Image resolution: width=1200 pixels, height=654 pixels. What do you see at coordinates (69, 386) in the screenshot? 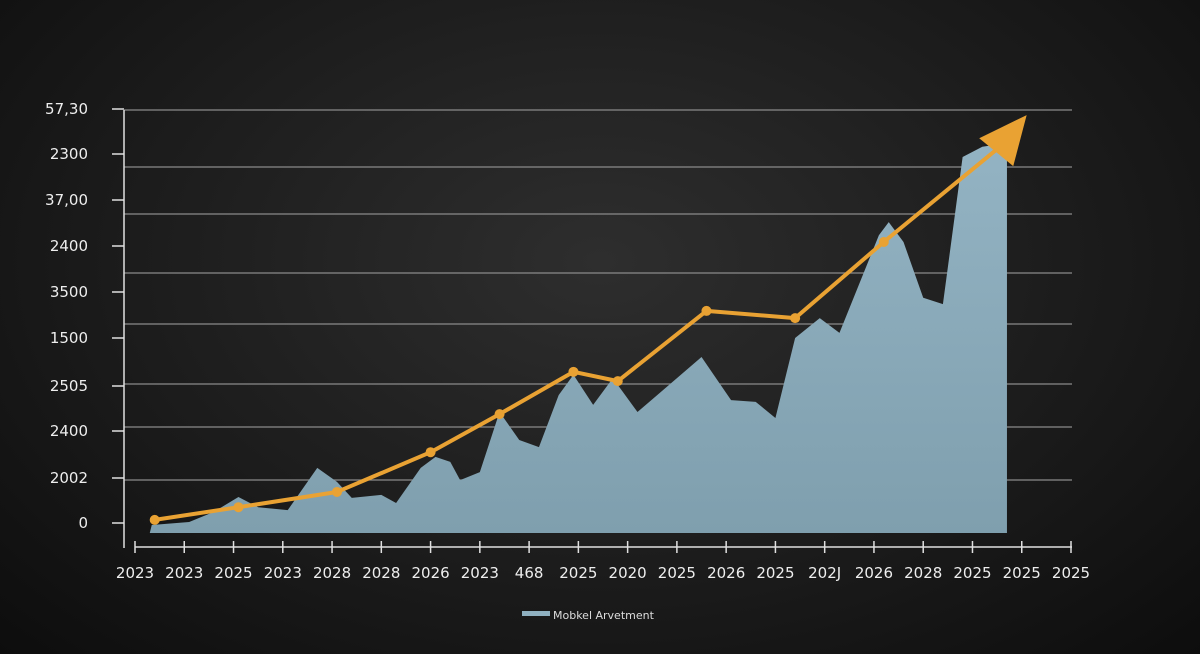
I see `y-tick-label: 2505` at bounding box center [69, 386].